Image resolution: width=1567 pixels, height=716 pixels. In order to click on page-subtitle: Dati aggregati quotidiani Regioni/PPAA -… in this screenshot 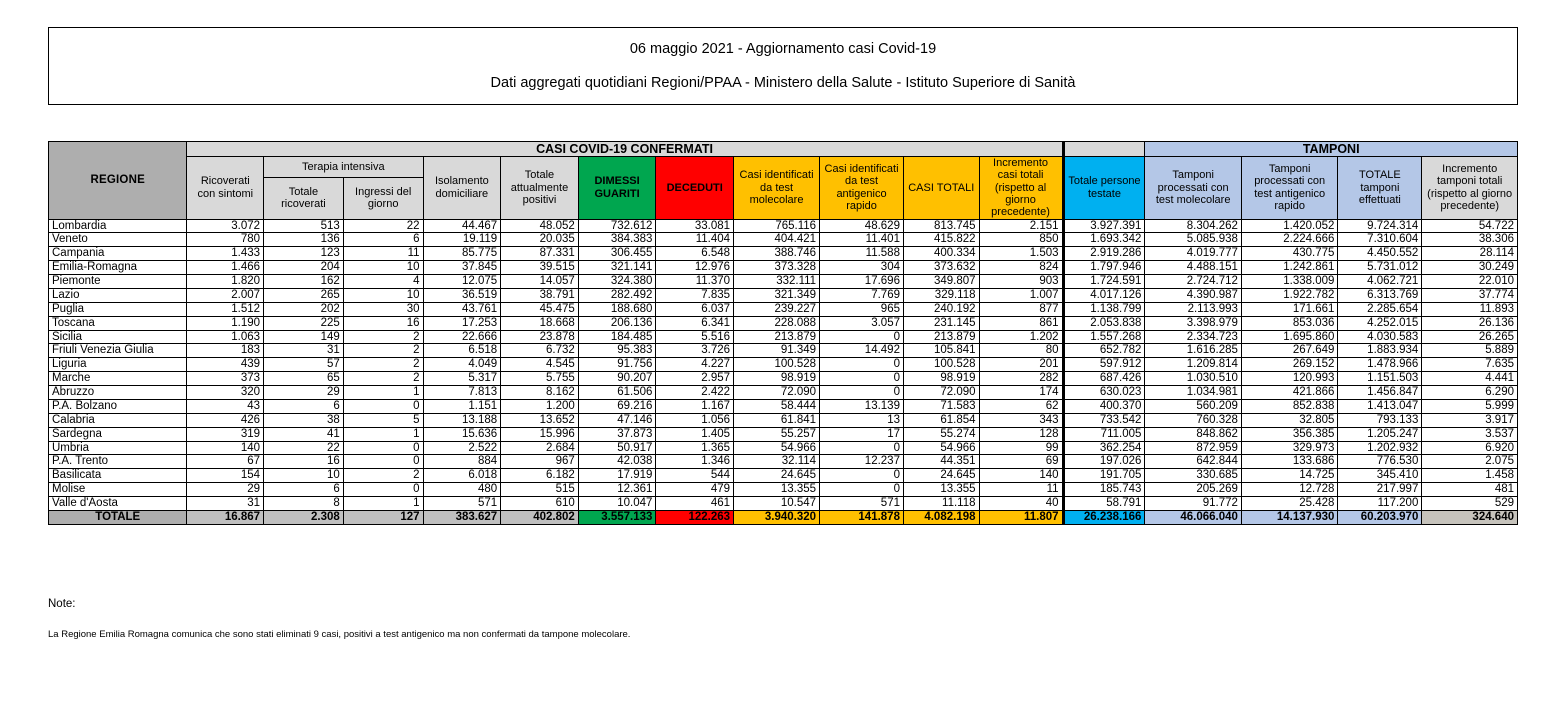, I will do `click(783, 83)`.